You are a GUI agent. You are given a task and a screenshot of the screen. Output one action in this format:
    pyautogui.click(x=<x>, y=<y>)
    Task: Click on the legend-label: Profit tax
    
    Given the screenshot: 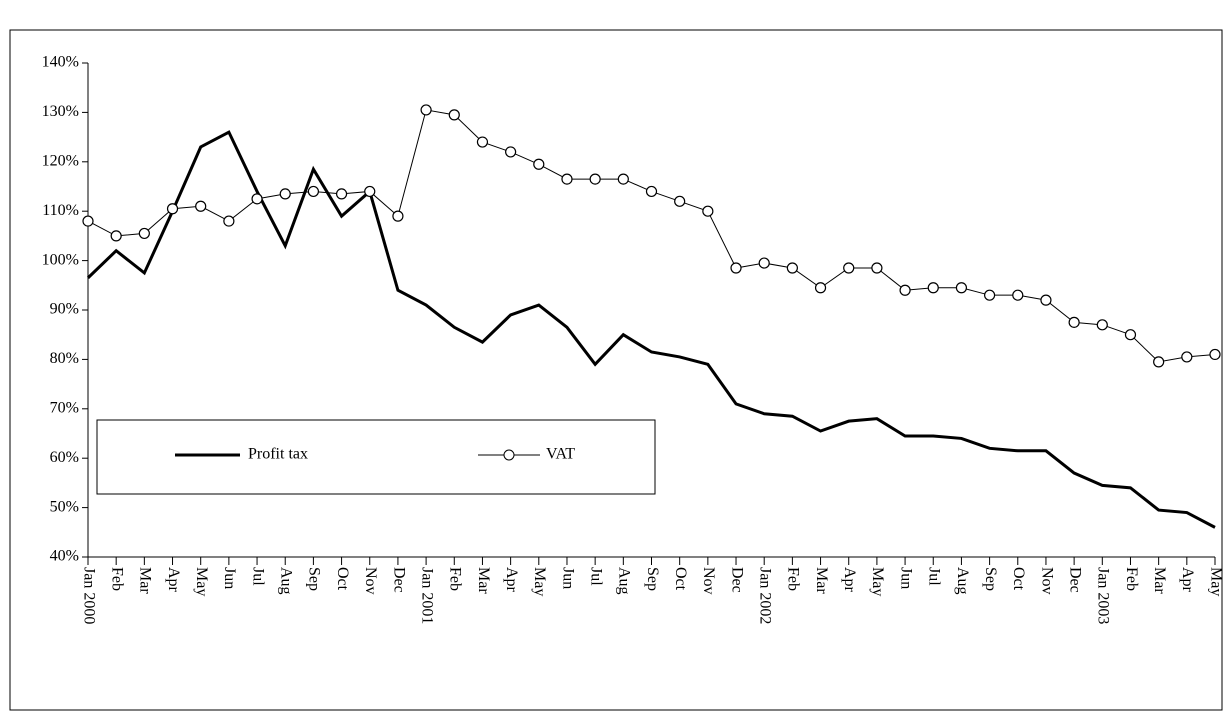 What is the action you would take?
    pyautogui.click(x=278, y=454)
    